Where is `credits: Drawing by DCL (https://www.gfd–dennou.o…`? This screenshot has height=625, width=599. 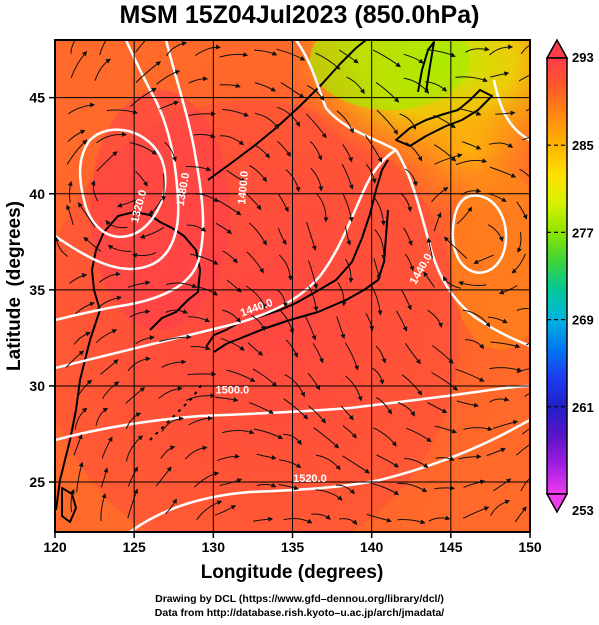
credits: Drawing by DCL (https://www.gfd–dennou.o… is located at coordinates (299, 606).